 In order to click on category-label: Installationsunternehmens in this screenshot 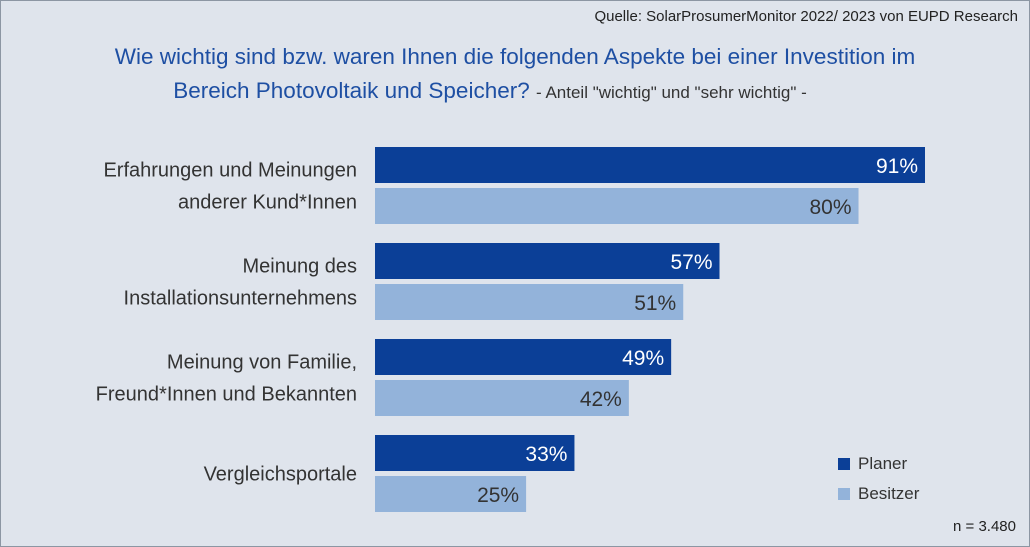, I will do `click(240, 299)`.